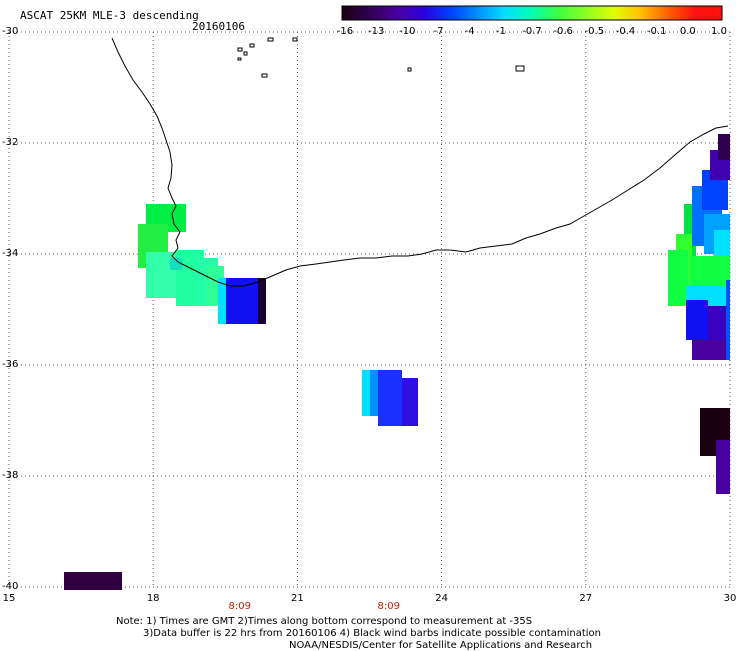 This screenshot has width=740, height=651. Describe the element at coordinates (9, 598) in the screenshot. I see `longitude-tick-label: 15` at that location.